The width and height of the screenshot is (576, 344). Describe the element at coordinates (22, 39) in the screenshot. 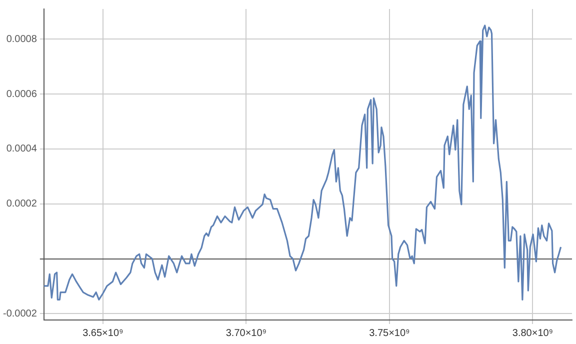

I see `y-tick-label: 0.0008` at that location.